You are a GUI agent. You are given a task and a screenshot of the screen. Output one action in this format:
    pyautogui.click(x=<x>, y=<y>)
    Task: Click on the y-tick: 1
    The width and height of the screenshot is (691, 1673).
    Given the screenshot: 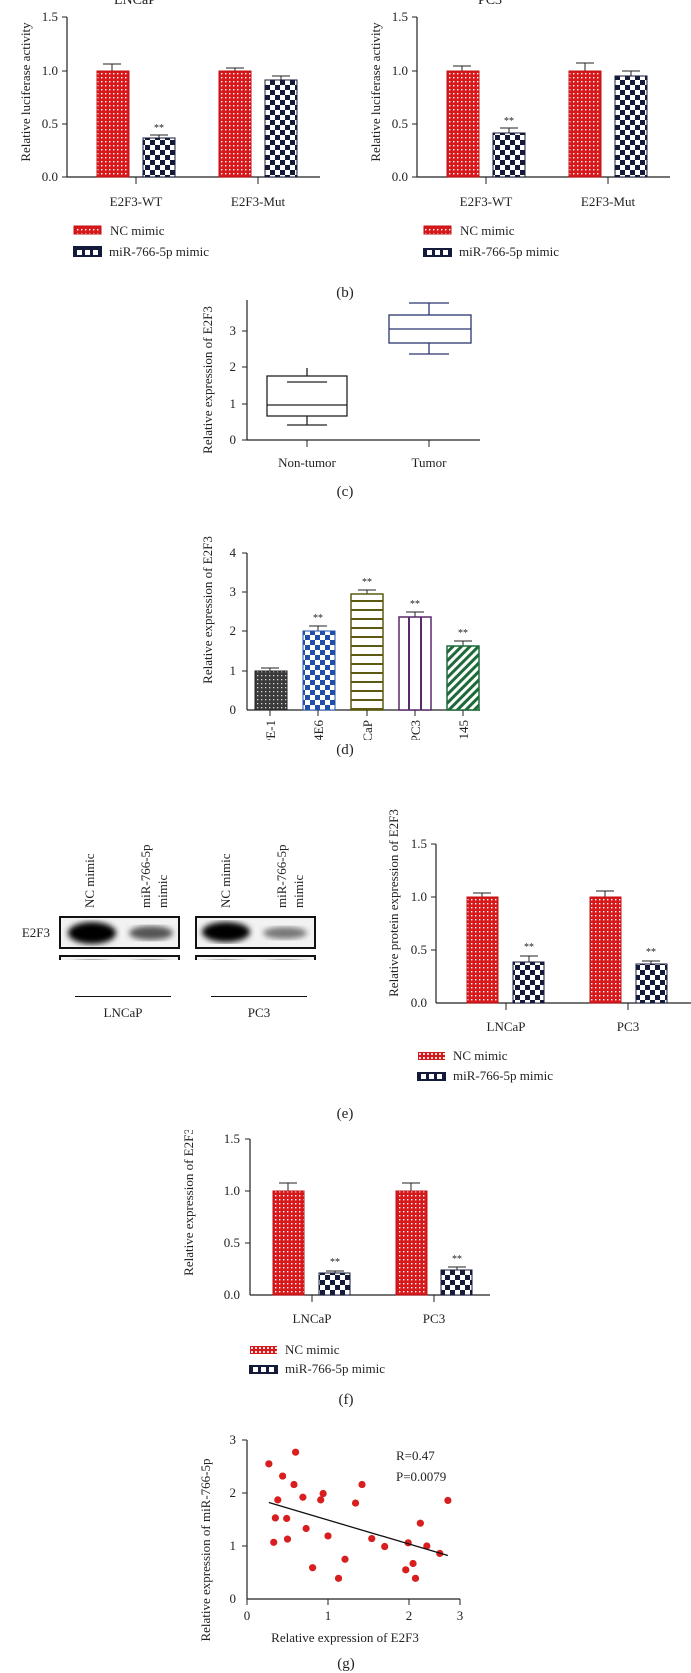 What is the action you would take?
    pyautogui.click(x=233, y=670)
    